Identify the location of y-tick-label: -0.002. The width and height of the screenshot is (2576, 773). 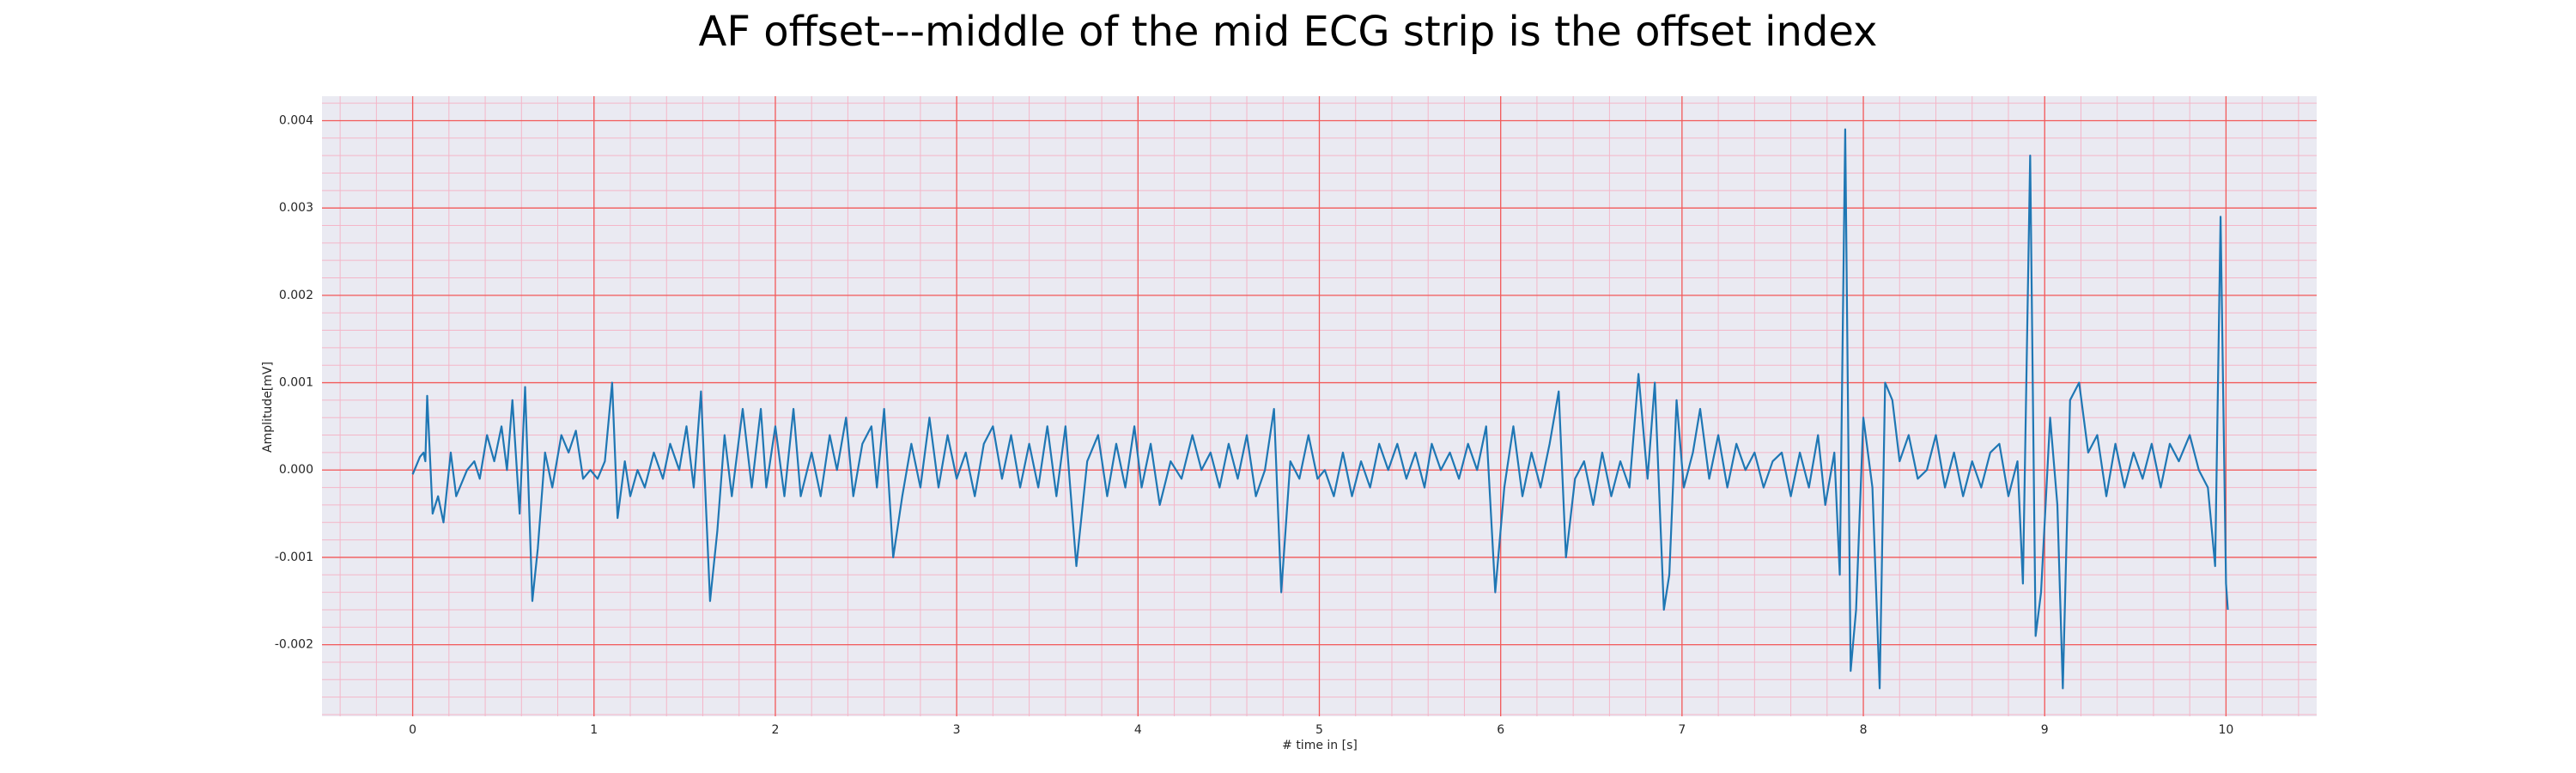
(294, 645).